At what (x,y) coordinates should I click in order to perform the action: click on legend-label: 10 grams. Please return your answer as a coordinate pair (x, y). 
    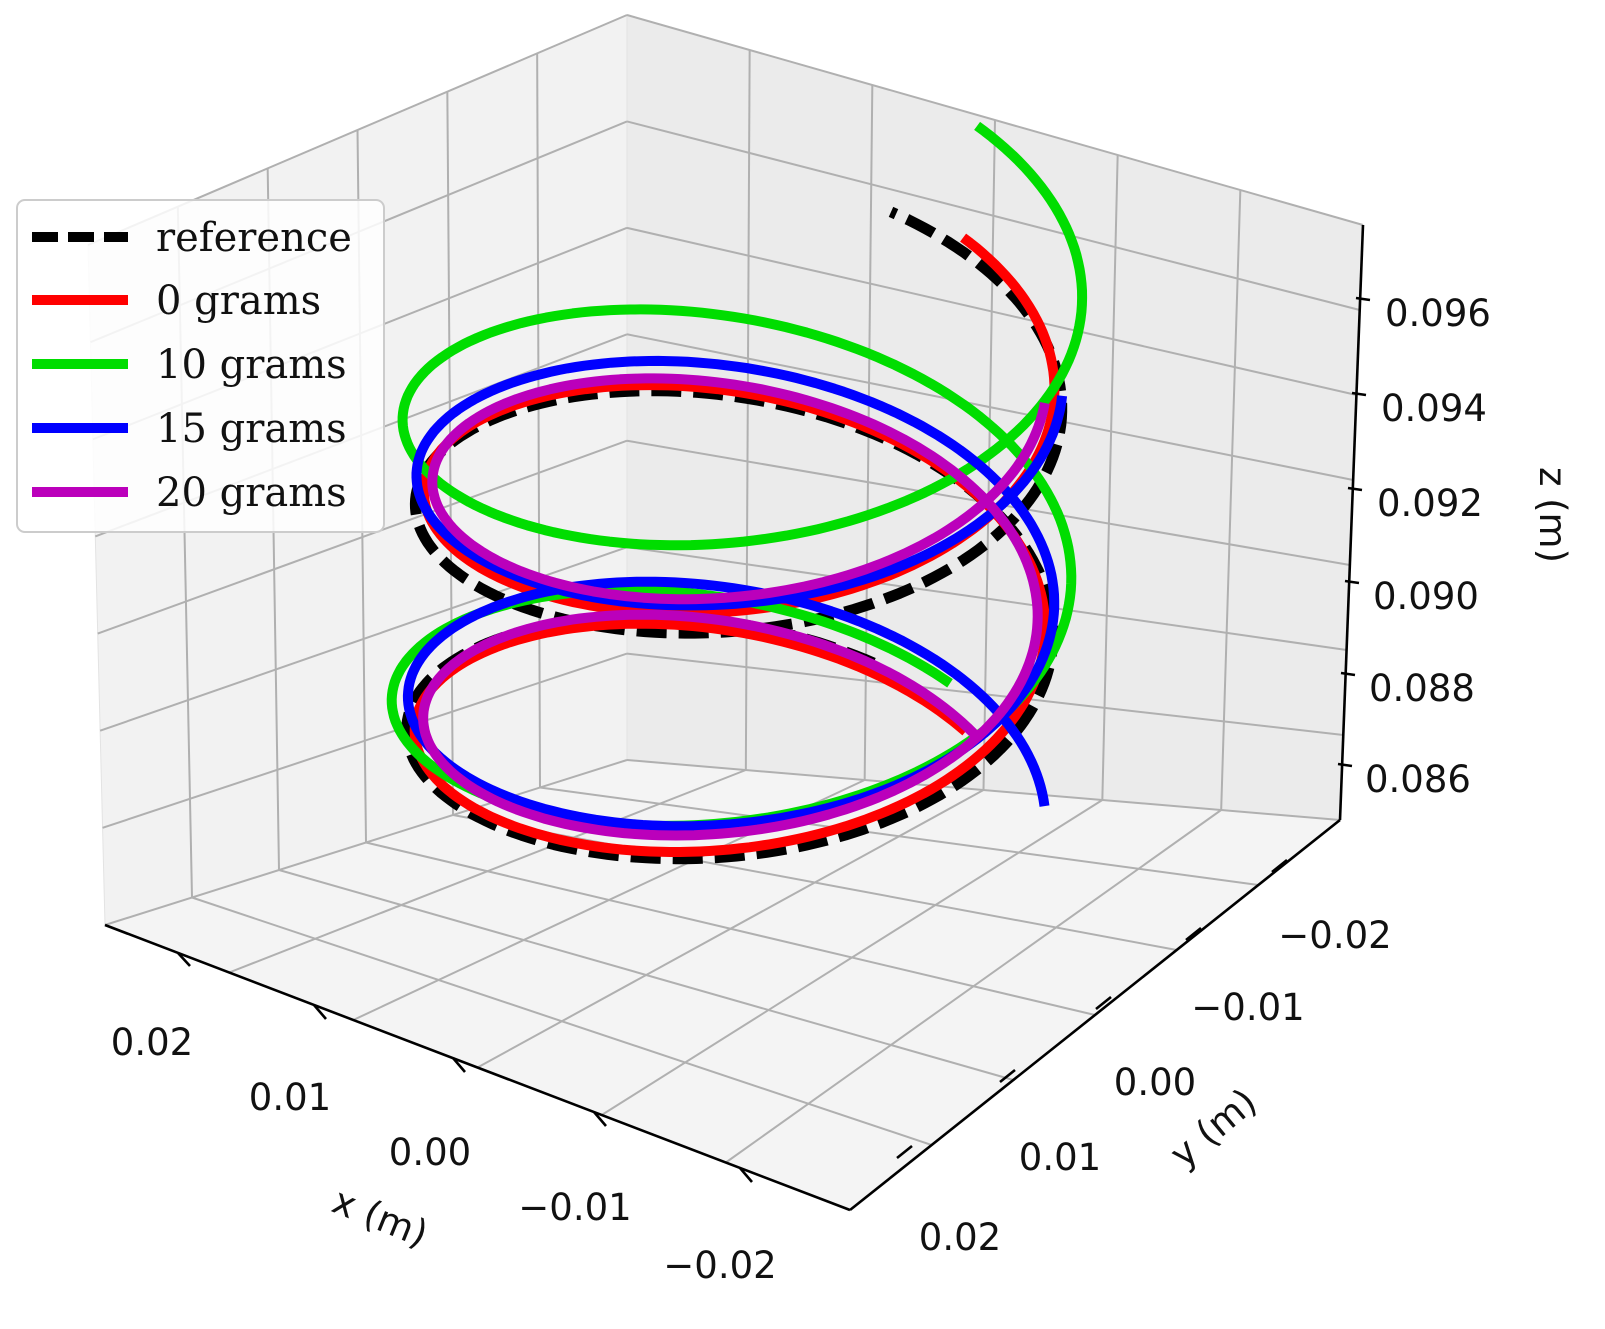
    Looking at the image, I should click on (251, 365).